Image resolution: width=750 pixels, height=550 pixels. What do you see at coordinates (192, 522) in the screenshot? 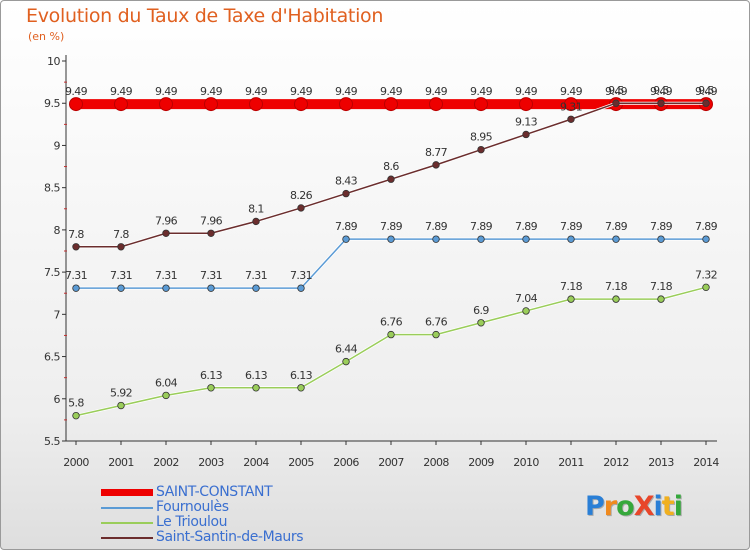
I see `legend-label: Le Trioulou` at bounding box center [192, 522].